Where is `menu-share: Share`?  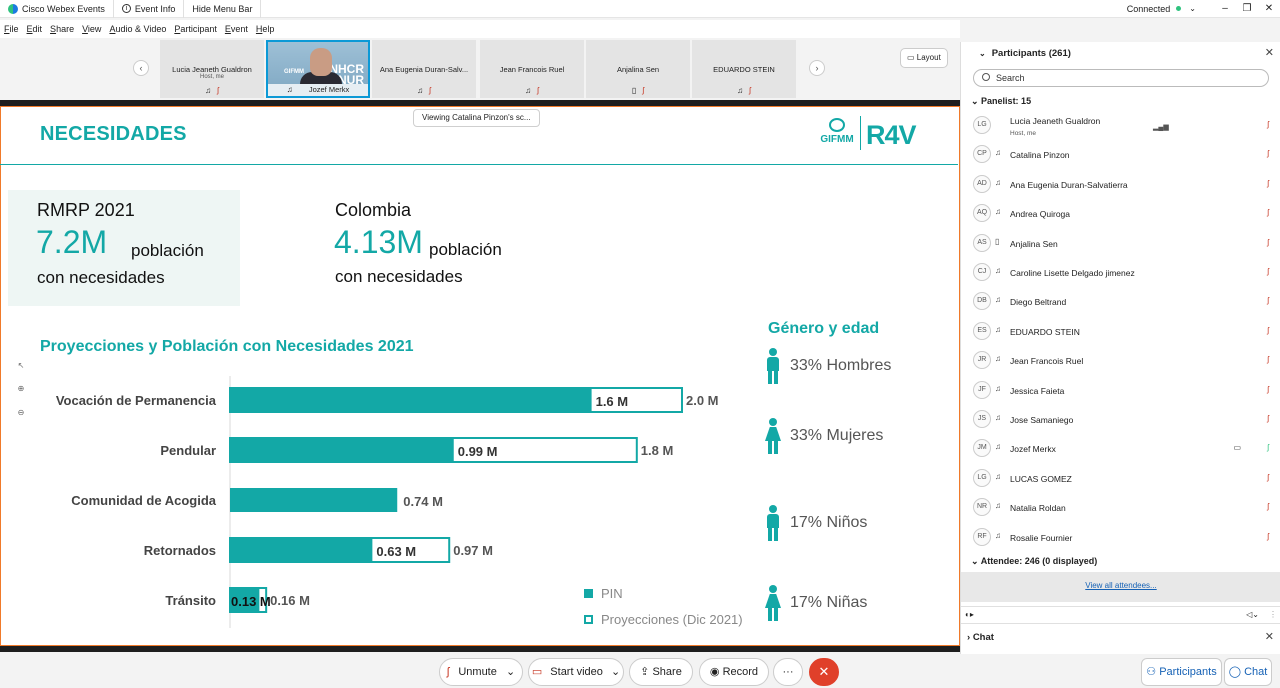
menu-share: Share is located at coordinates (62, 29).